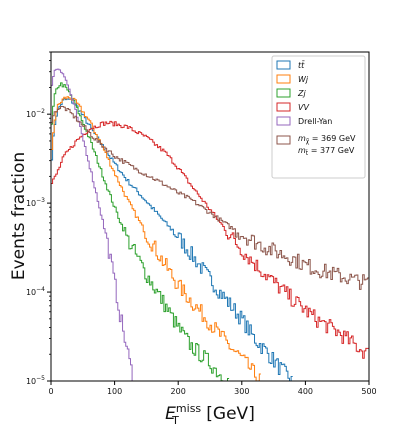  I want to click on y-tick-label-2: 10⁻³, so click(35, 202).